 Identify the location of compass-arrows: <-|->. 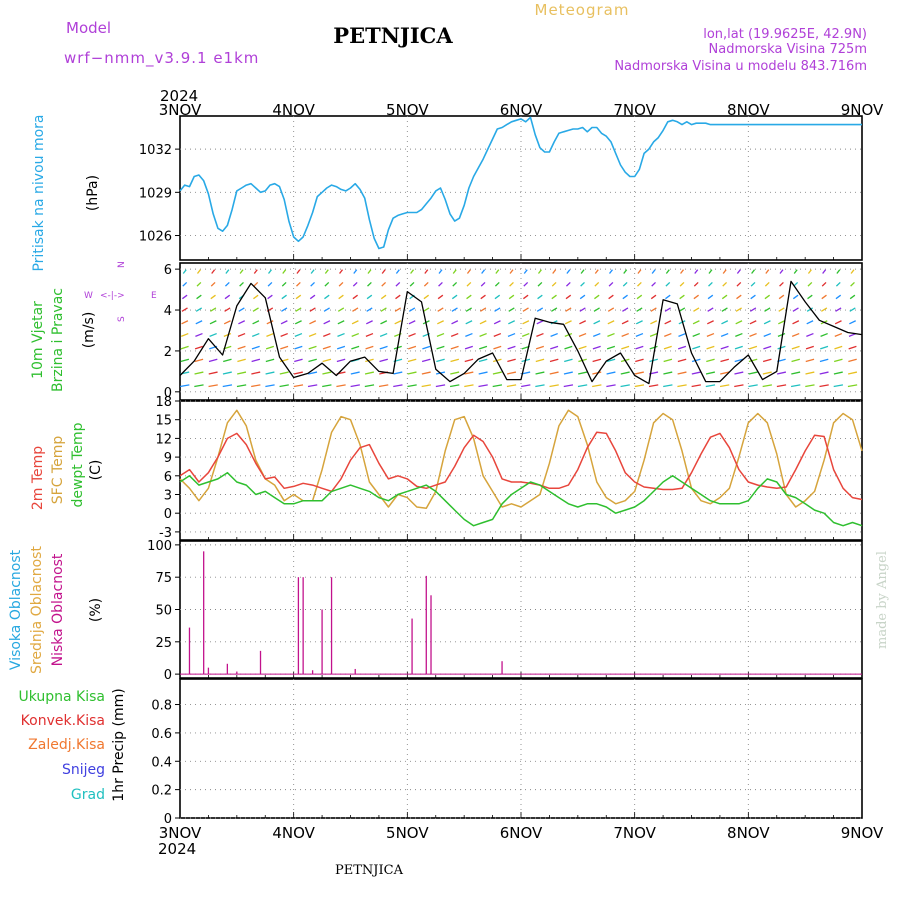
(112, 296).